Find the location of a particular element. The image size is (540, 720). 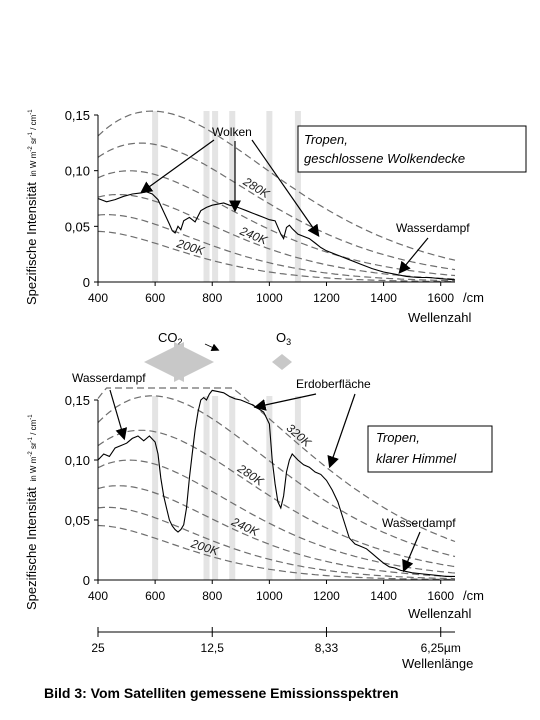

planck-label-280k: 280K is located at coordinates (250, 475).